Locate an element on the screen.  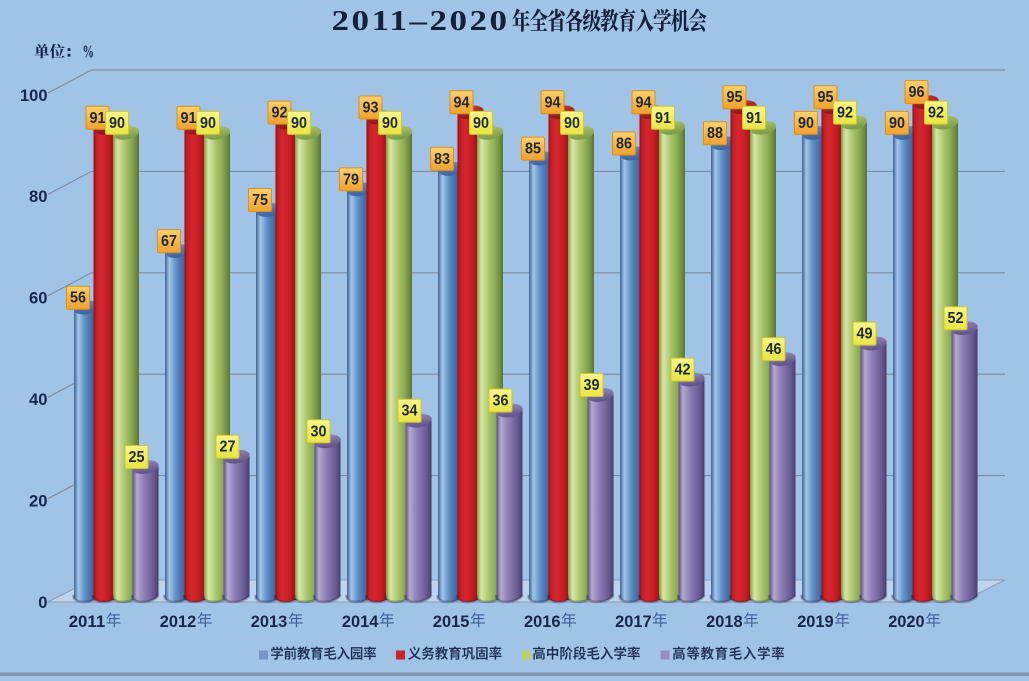
svg-text: 46 is located at coordinates (774, 349).